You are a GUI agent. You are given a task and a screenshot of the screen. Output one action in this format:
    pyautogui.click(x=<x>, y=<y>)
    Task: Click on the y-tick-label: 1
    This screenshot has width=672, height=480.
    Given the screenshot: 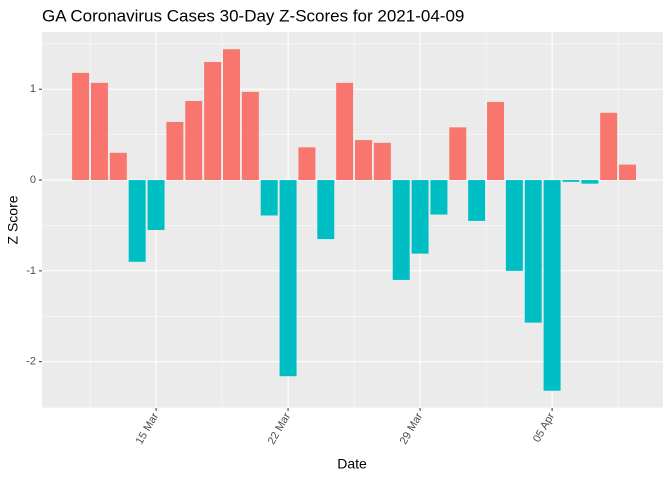 What is the action you would take?
    pyautogui.click(x=33, y=89)
    